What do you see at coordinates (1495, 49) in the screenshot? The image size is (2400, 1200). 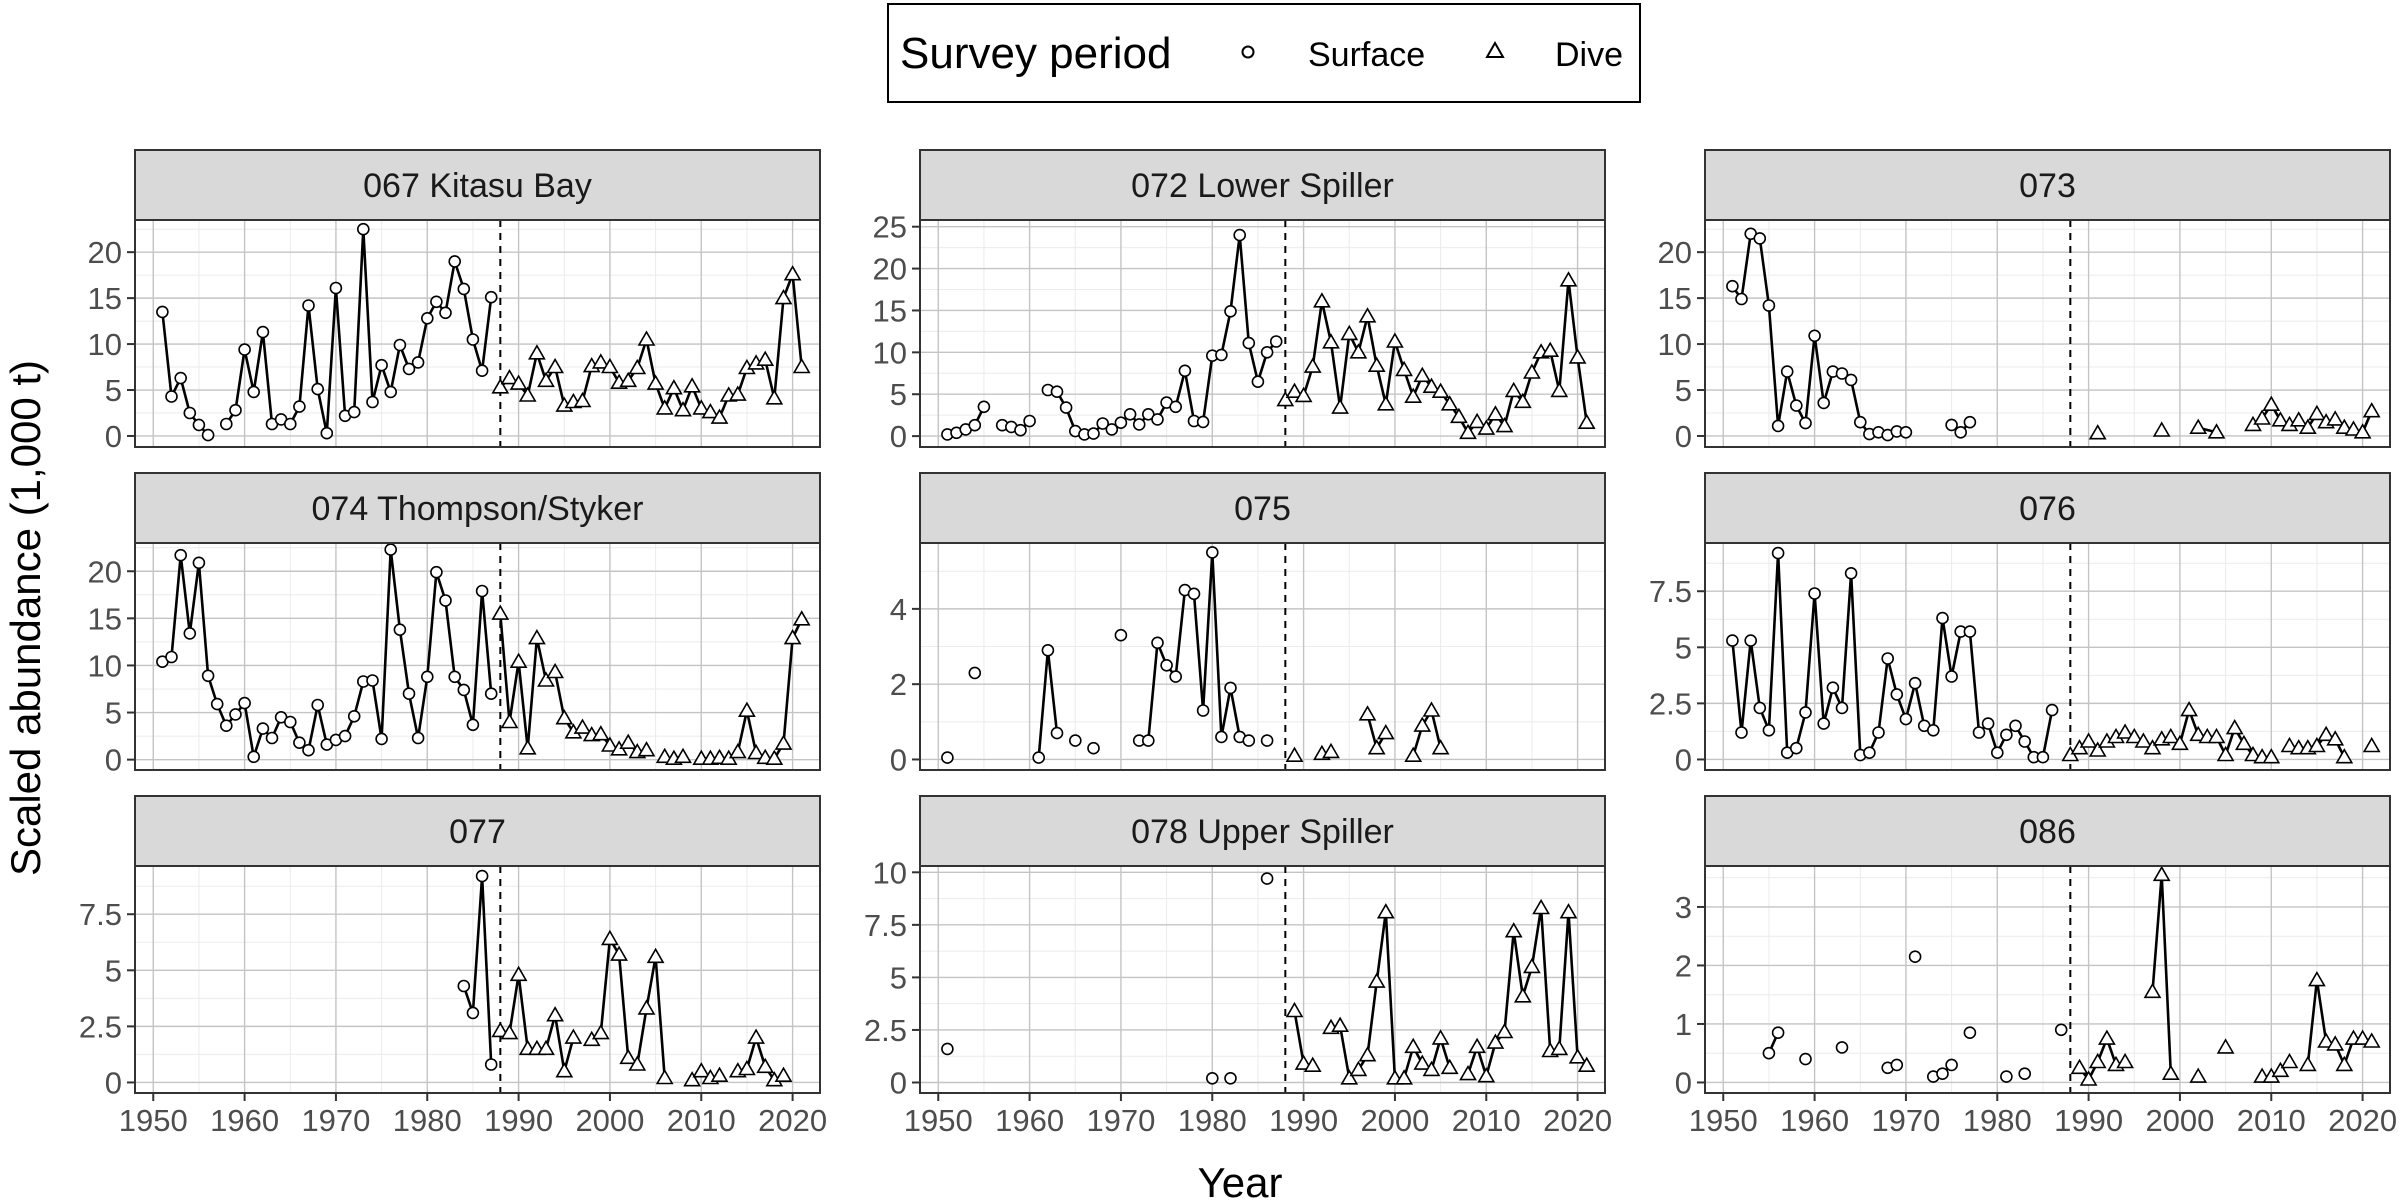 I see `legend-dive-triangle-icon` at bounding box center [1495, 49].